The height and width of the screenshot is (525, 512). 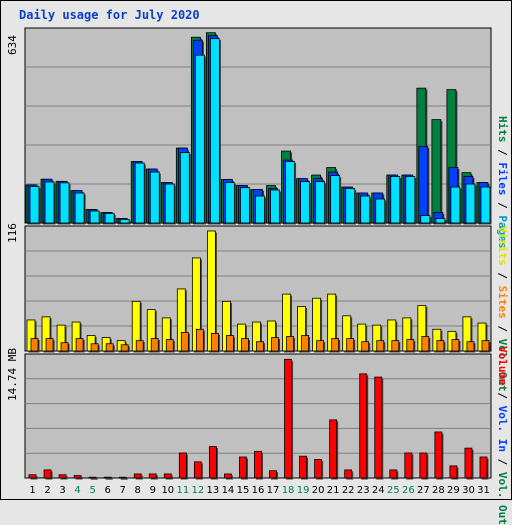 What do you see at coordinates (62, 490) in the screenshot?
I see `x-tick-label: 3` at bounding box center [62, 490].